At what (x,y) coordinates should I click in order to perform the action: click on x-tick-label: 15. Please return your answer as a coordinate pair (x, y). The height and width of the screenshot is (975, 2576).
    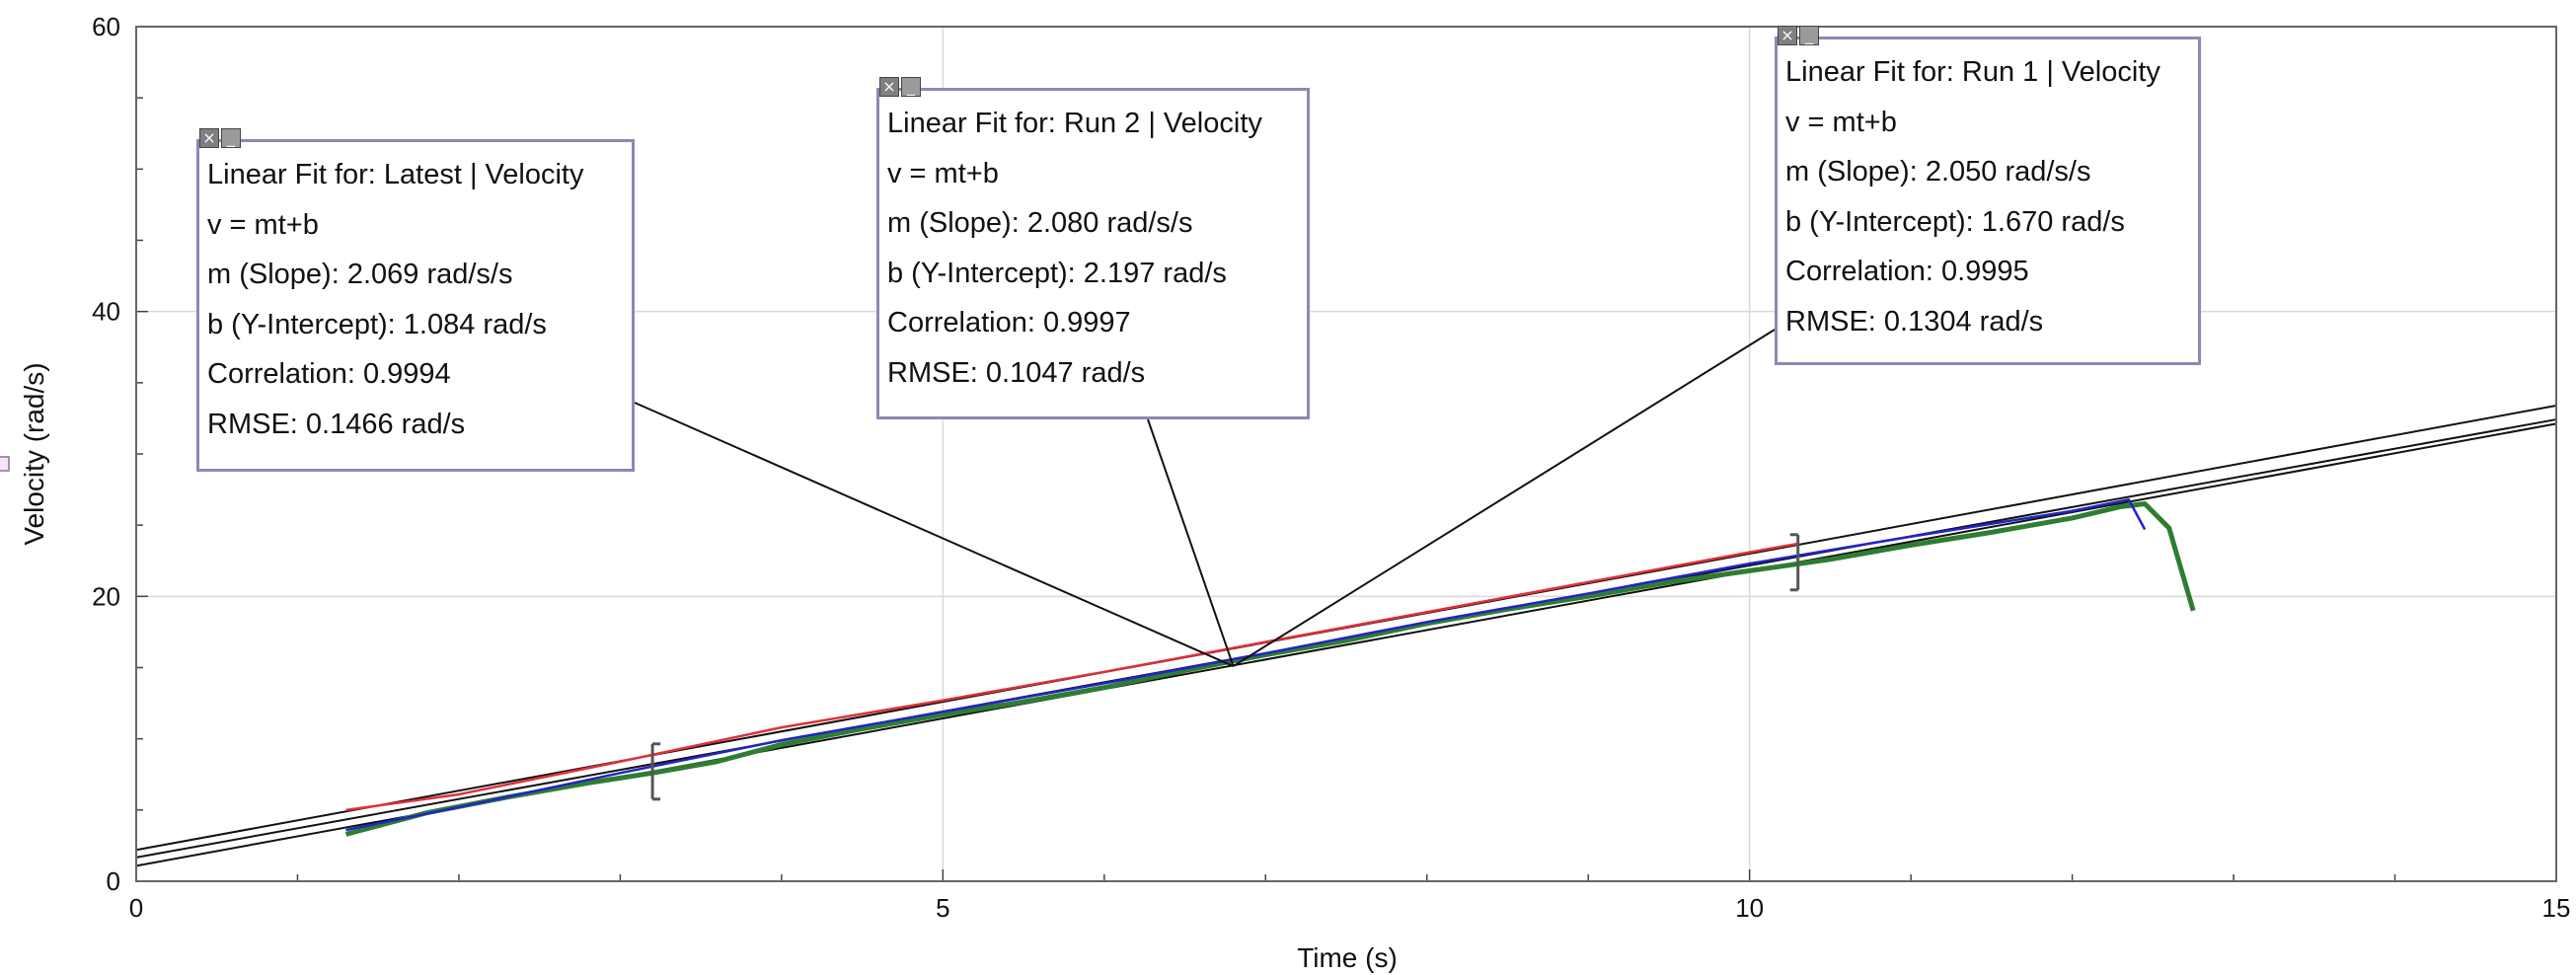
    Looking at the image, I should click on (2556, 908).